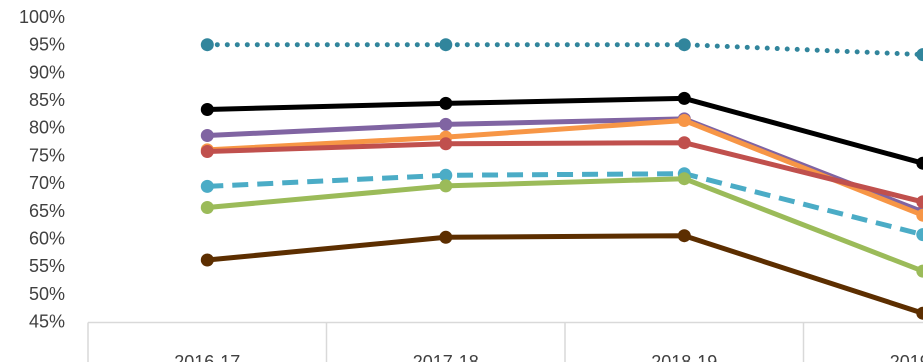 The height and width of the screenshot is (362, 923). What do you see at coordinates (47, 322) in the screenshot?
I see `y-tick-label: 45%` at bounding box center [47, 322].